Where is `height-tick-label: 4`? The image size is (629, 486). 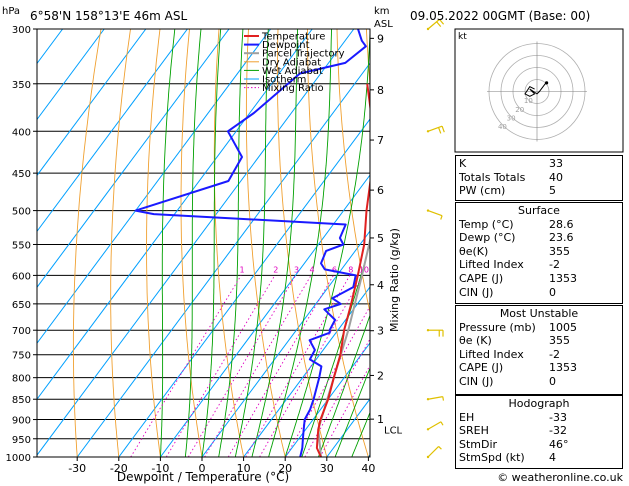 height-tick-label: 4 is located at coordinates (380, 285).